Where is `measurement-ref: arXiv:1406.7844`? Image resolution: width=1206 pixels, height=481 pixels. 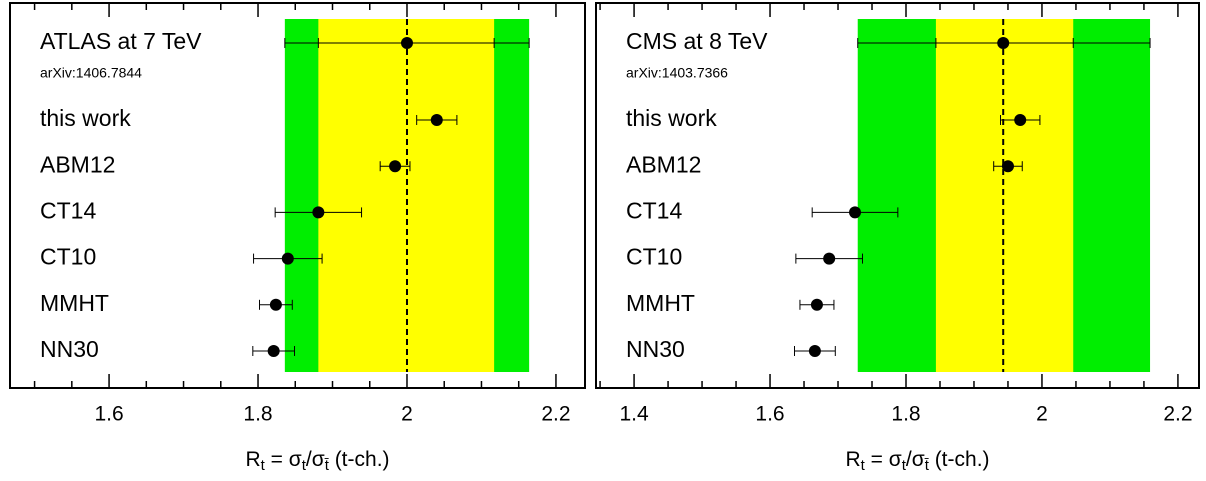
measurement-ref: arXiv:1406.7844 is located at coordinates (91, 73).